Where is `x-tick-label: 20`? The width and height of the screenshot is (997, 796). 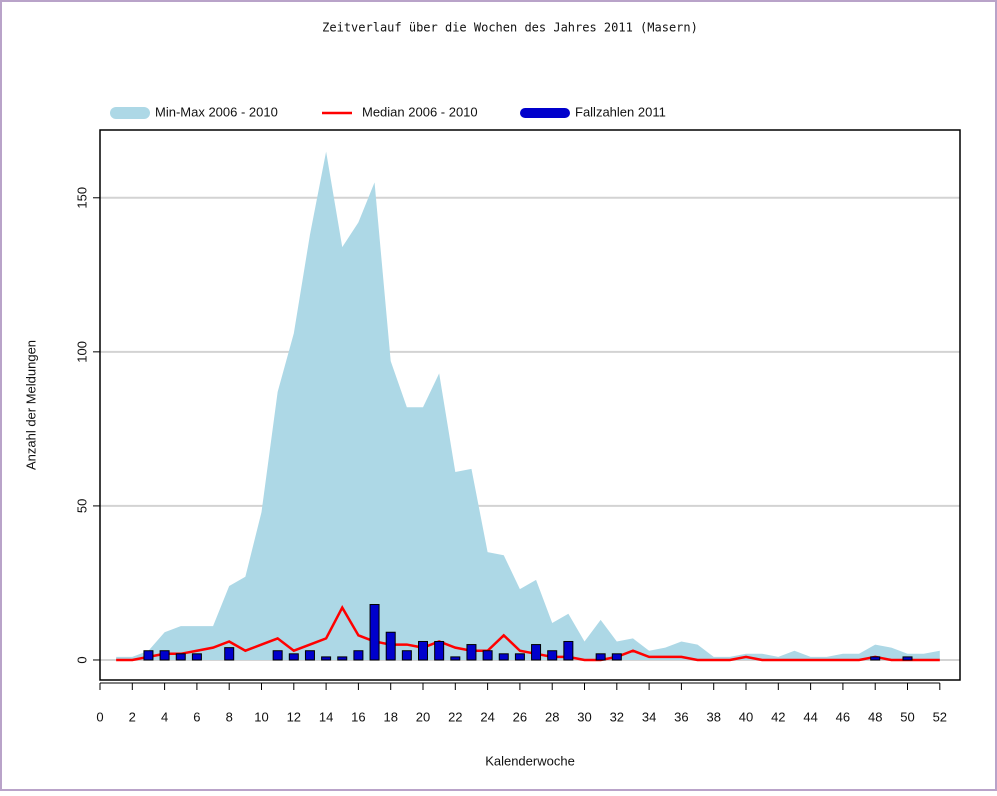 x-tick-label: 20 is located at coordinates (423, 716).